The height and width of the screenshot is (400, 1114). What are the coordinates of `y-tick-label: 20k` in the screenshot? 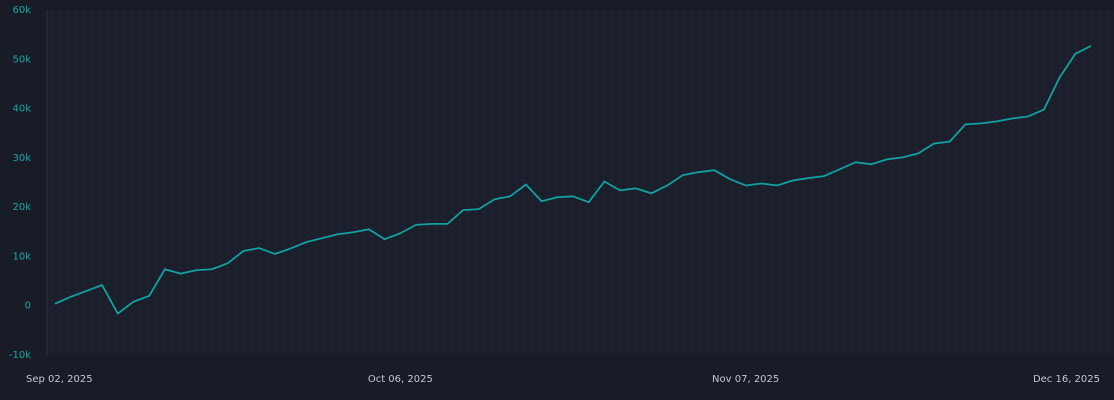 It's located at (21, 207).